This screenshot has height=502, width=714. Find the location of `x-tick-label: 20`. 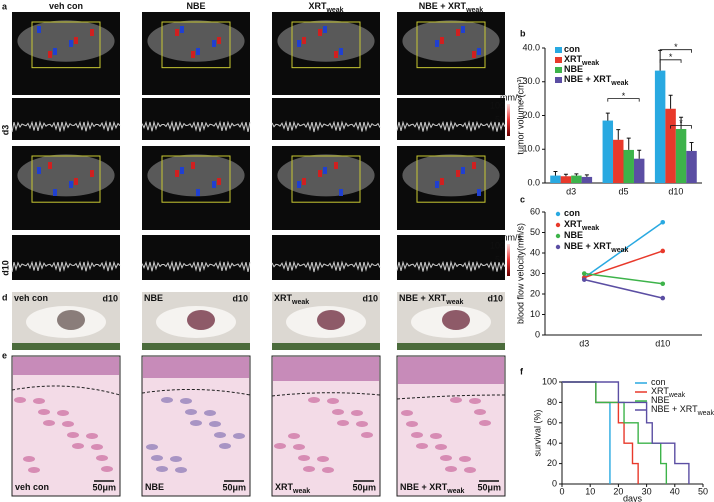

x-tick-label: 20 is located at coordinates (618, 491).